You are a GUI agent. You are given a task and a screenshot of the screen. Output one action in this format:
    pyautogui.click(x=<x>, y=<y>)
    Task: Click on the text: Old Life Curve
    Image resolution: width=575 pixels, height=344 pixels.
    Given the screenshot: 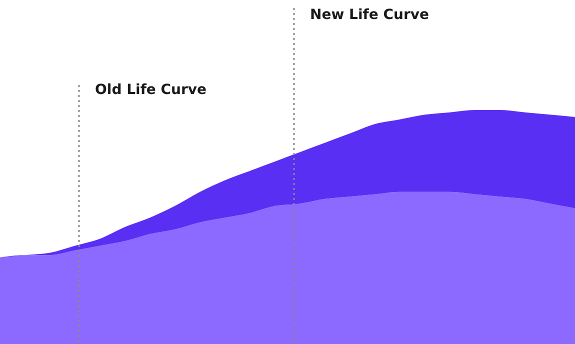 What is the action you would take?
    pyautogui.click(x=151, y=90)
    